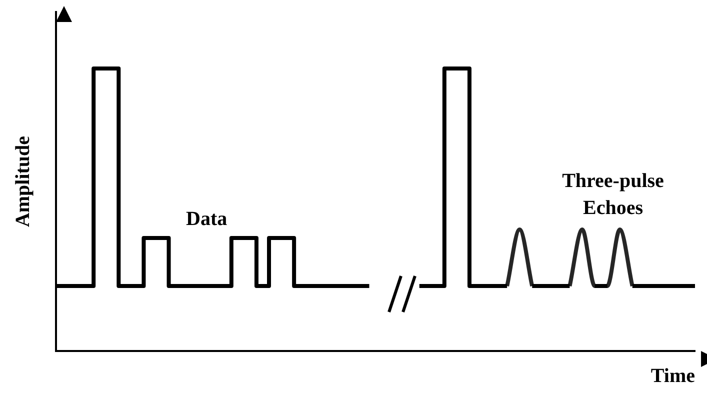 This screenshot has height=401, width=707. What do you see at coordinates (207, 219) in the screenshot?
I see `annotation: Data` at bounding box center [207, 219].